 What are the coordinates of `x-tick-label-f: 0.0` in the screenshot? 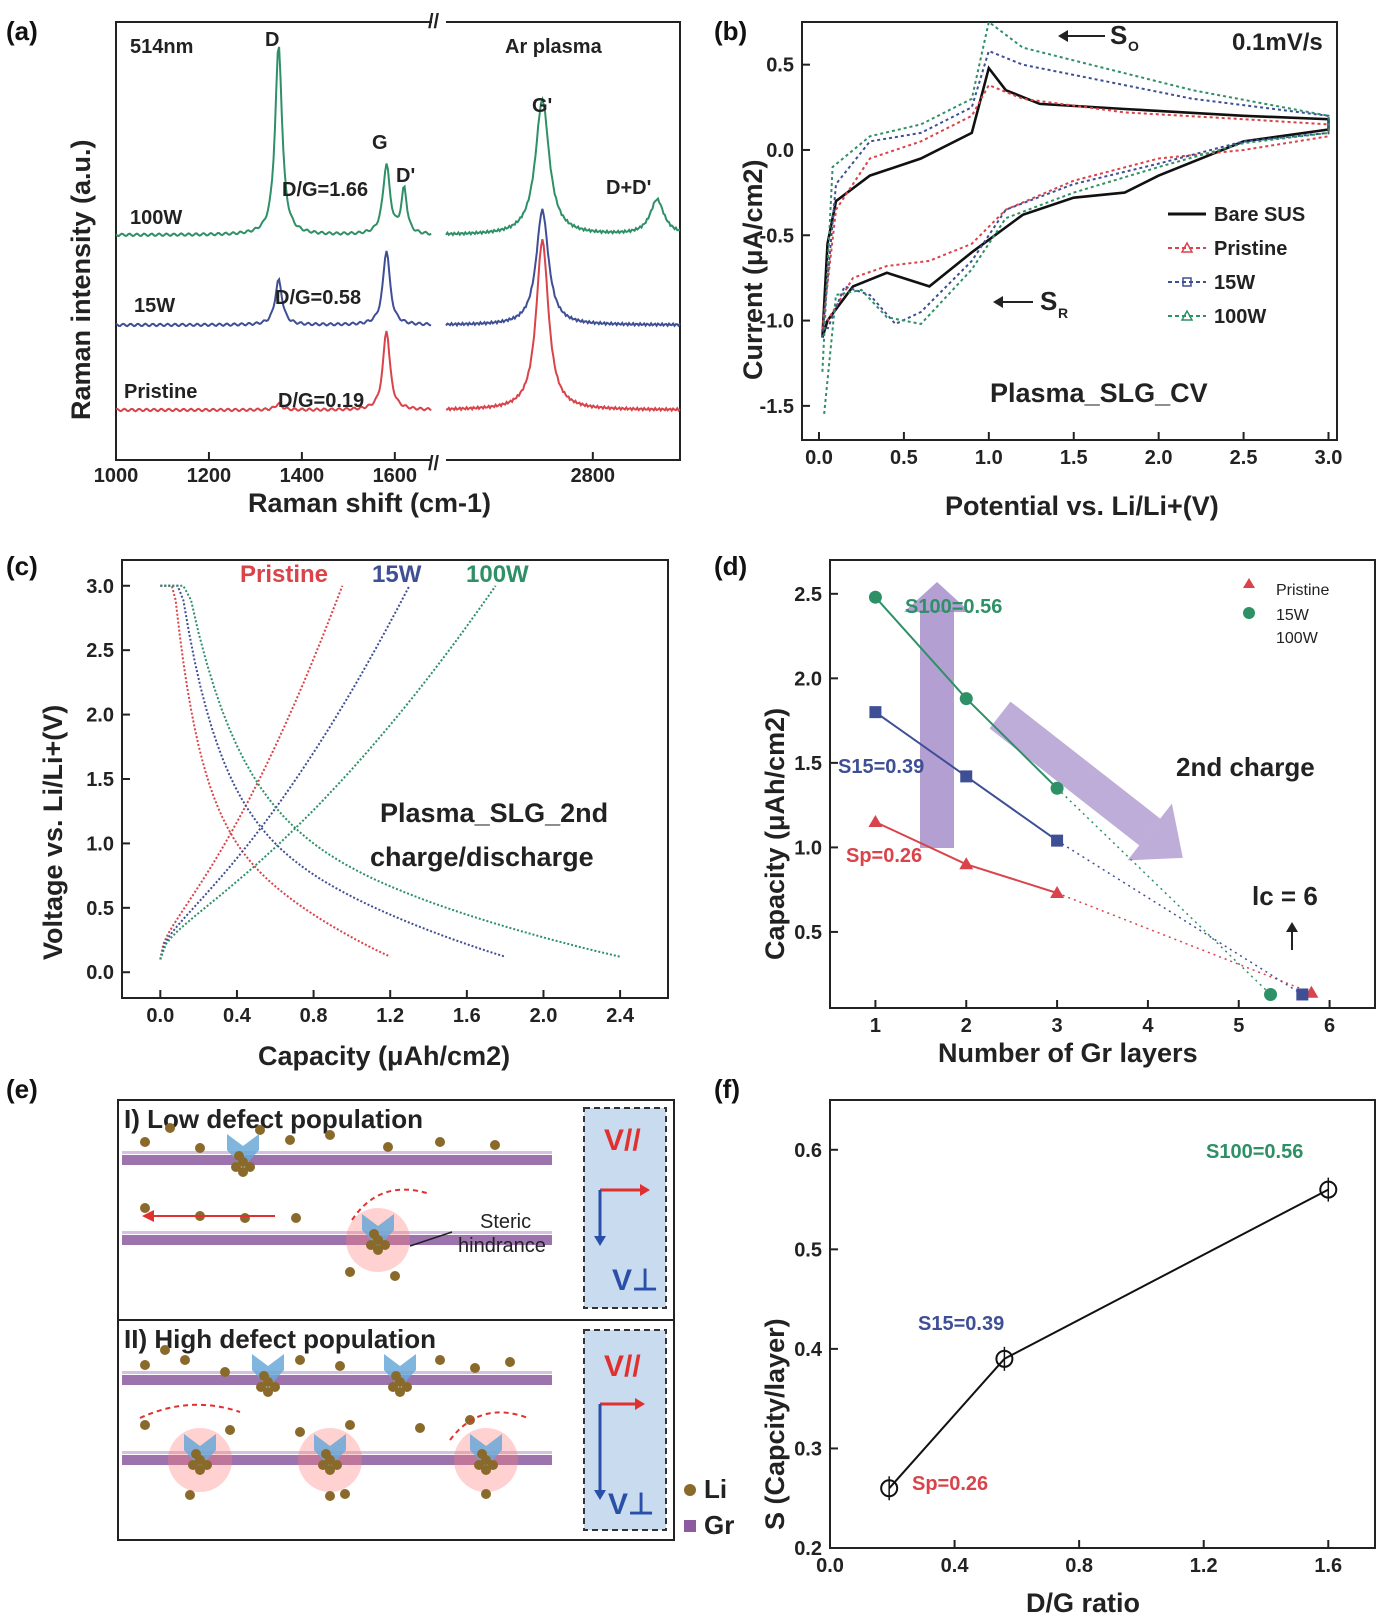 It's located at (830, 1566).